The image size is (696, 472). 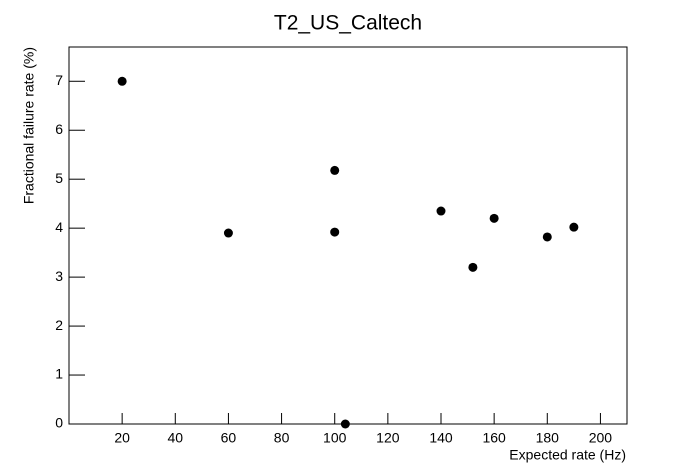 What do you see at coordinates (59, 129) in the screenshot?
I see `y-tick-label: 6` at bounding box center [59, 129].